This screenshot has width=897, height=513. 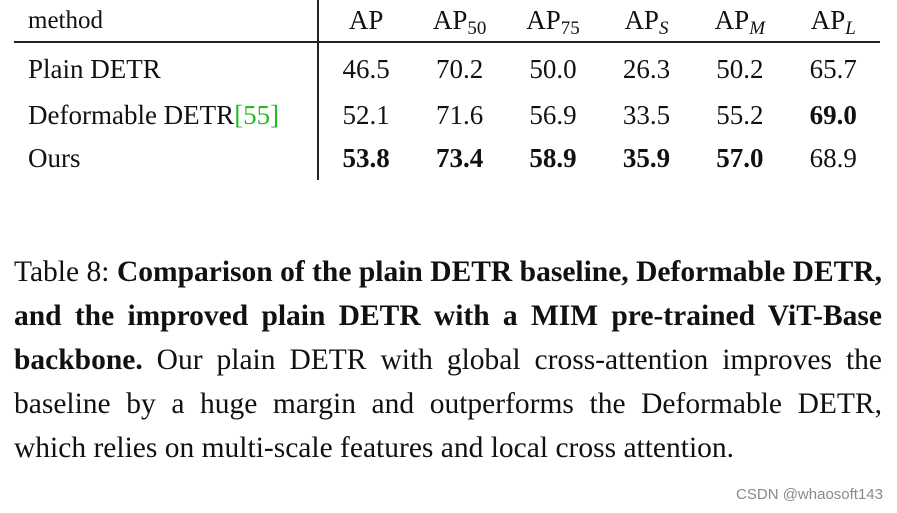 I want to click on table-header-row: method AP AP50 AP75 APS APM APL, so click(x=447, y=21).